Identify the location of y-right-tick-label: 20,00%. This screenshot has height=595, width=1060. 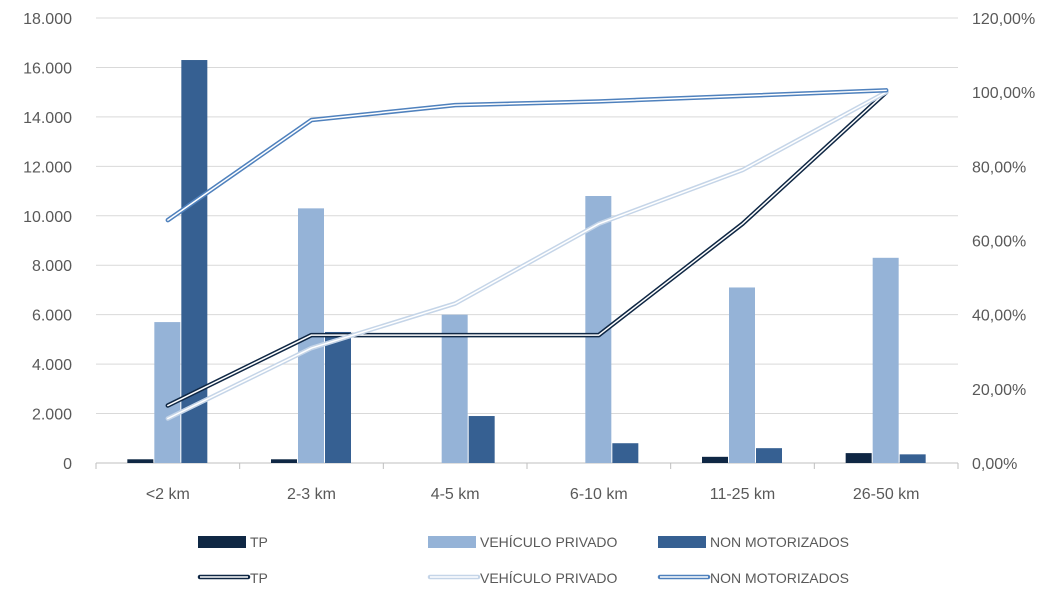
(999, 390).